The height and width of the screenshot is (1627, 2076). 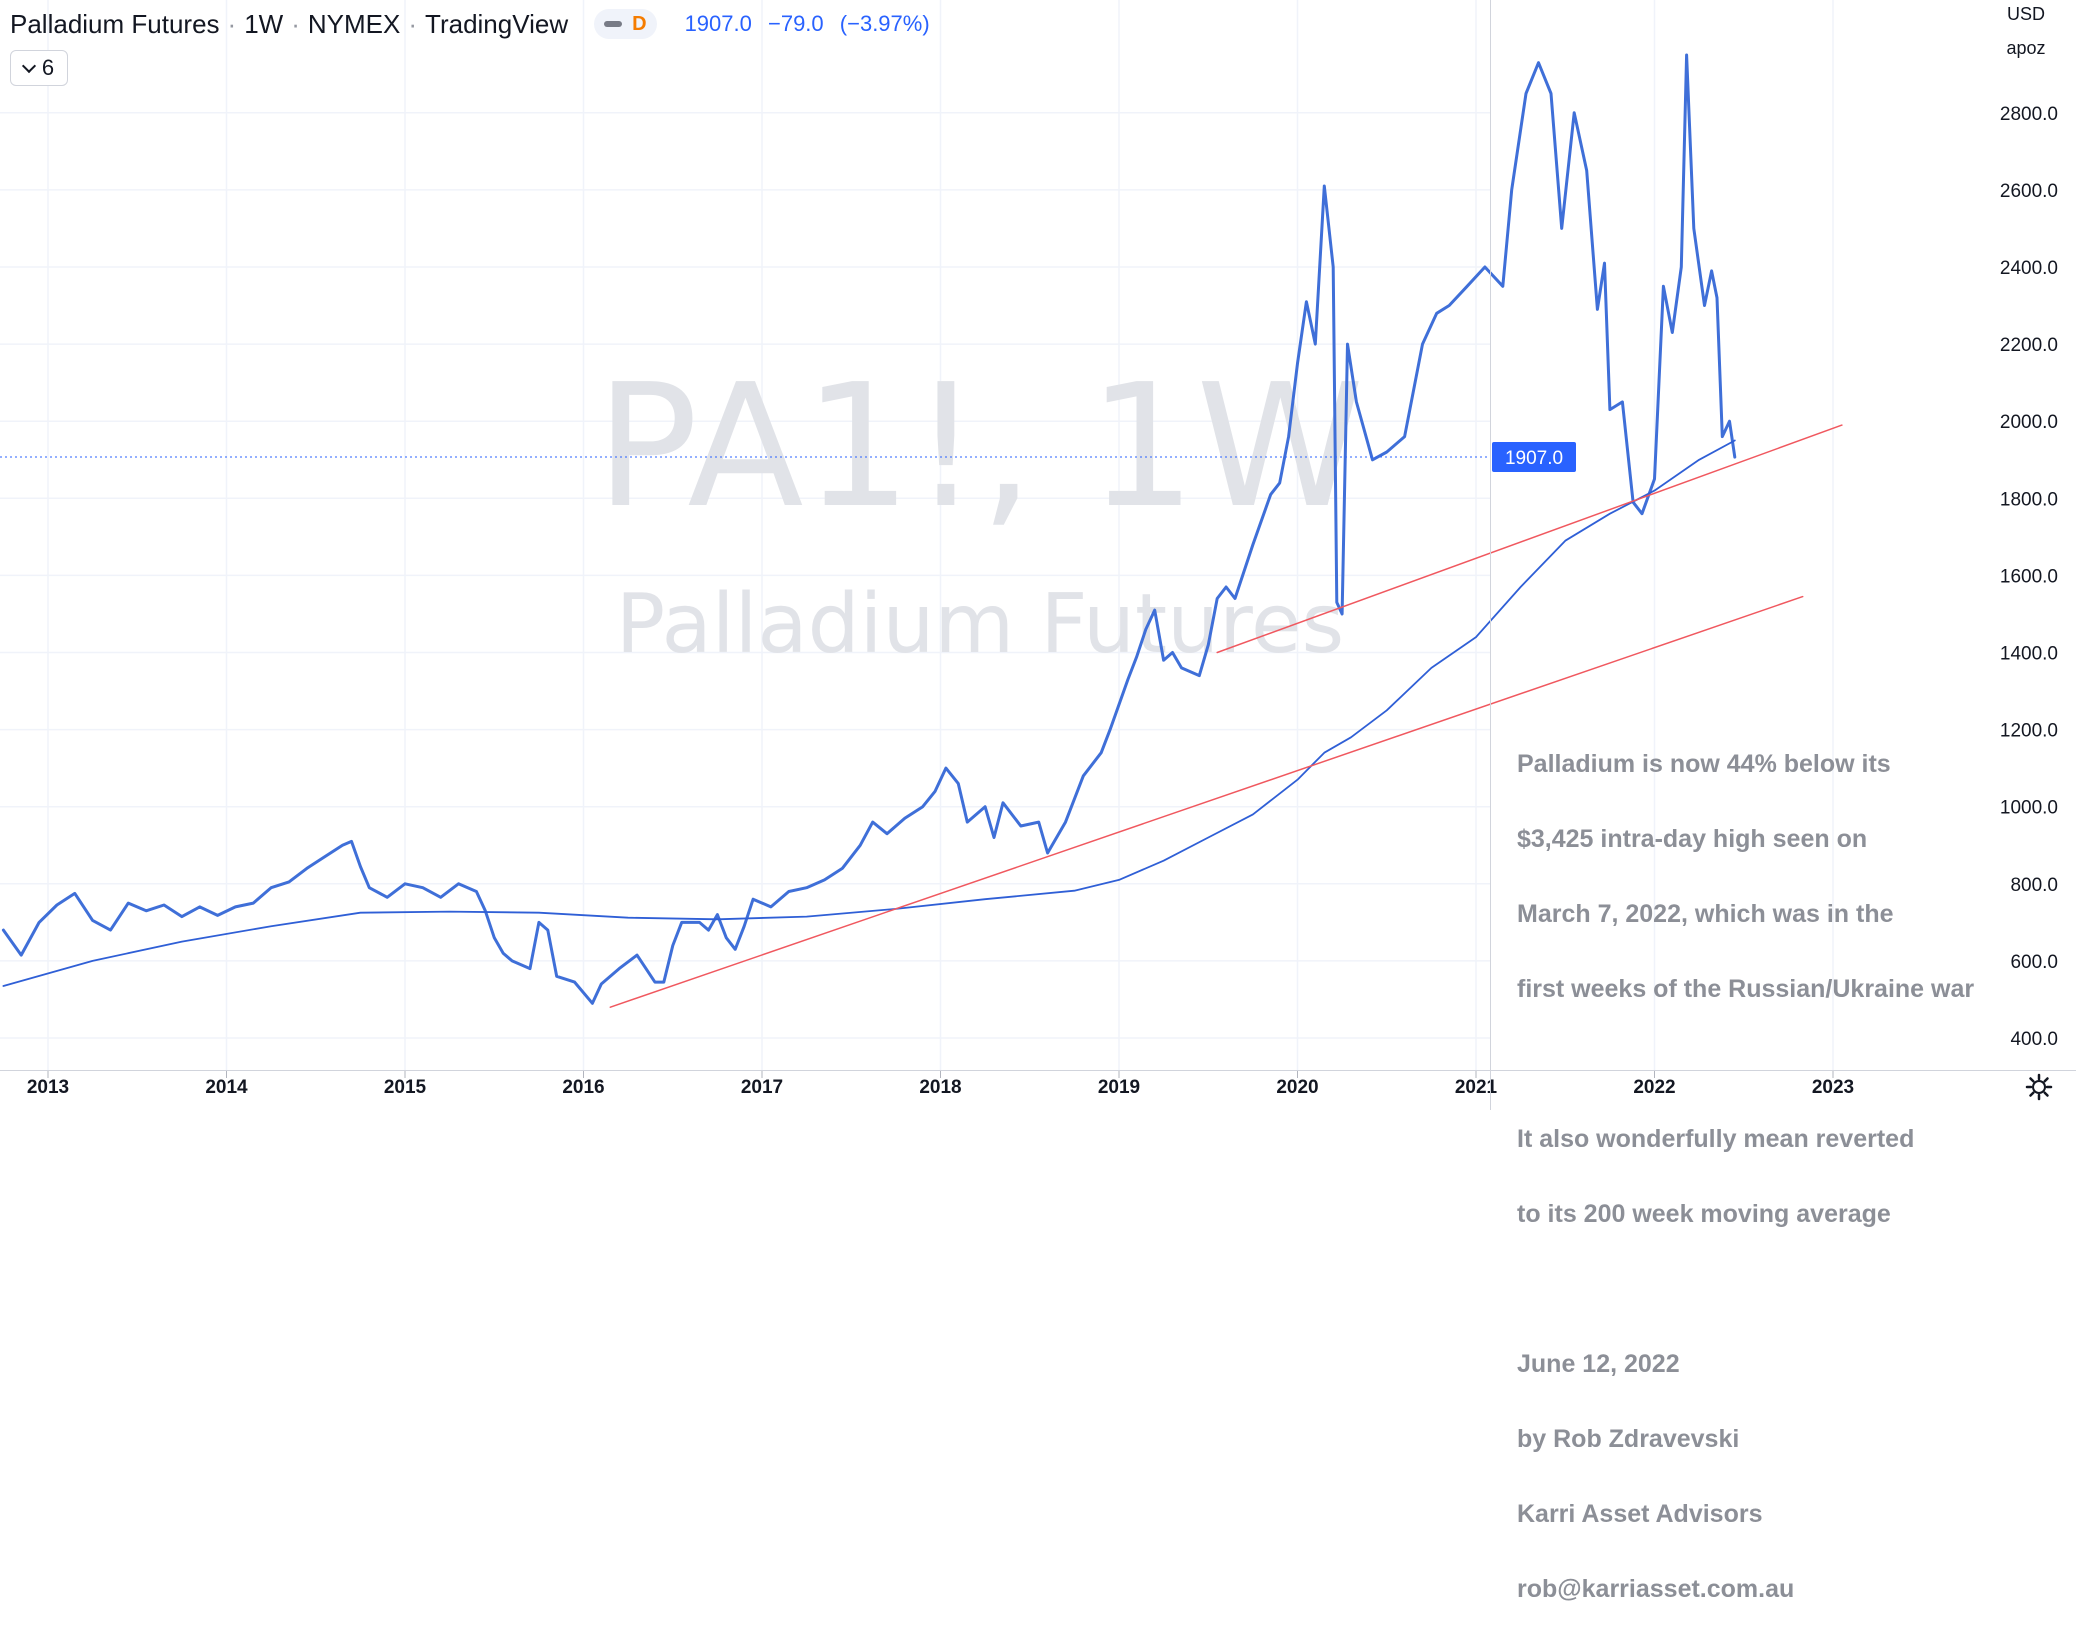 I want to click on y-tick-label: 2600.0, so click(x=2029, y=191).